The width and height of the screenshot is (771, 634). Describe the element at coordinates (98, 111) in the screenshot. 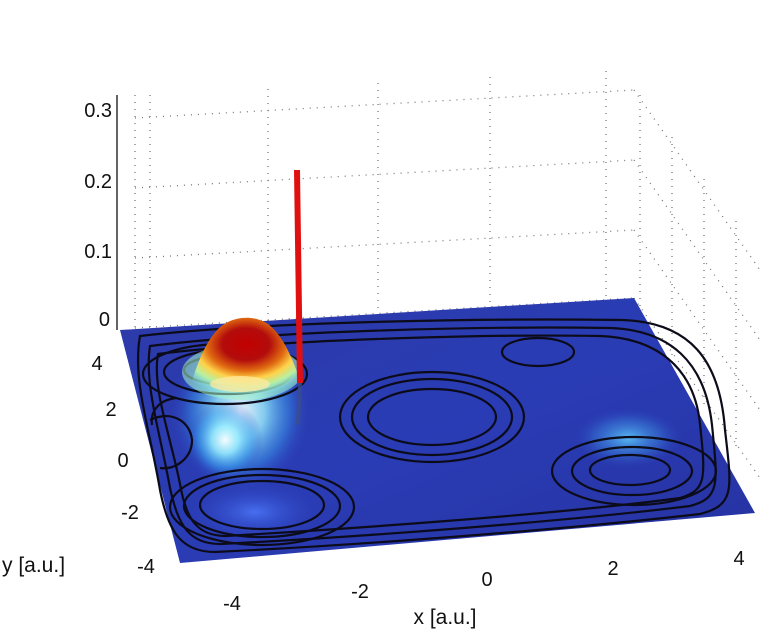

I see `z-tick-label: 0.3` at that location.